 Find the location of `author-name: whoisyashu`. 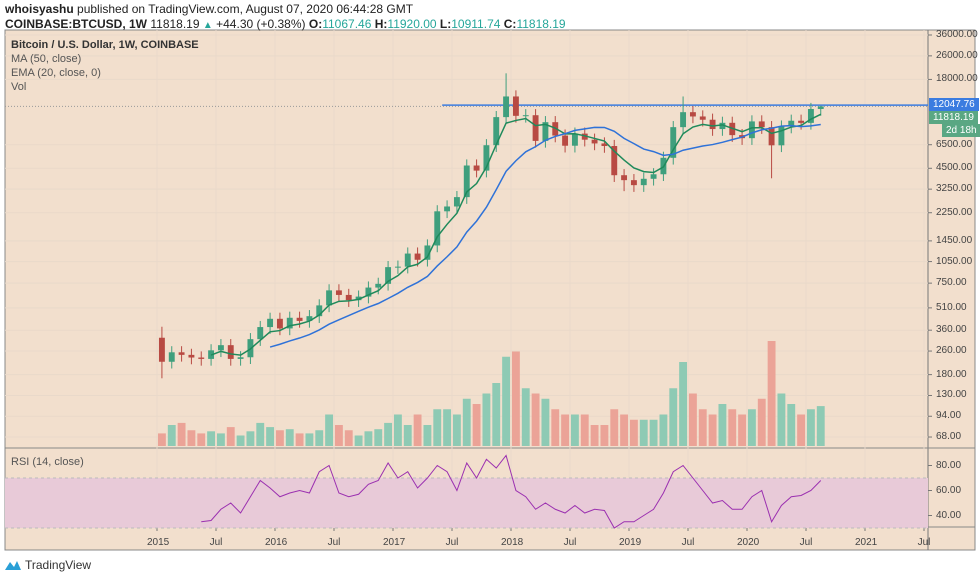

author-name: whoisyashu is located at coordinates (39, 9).